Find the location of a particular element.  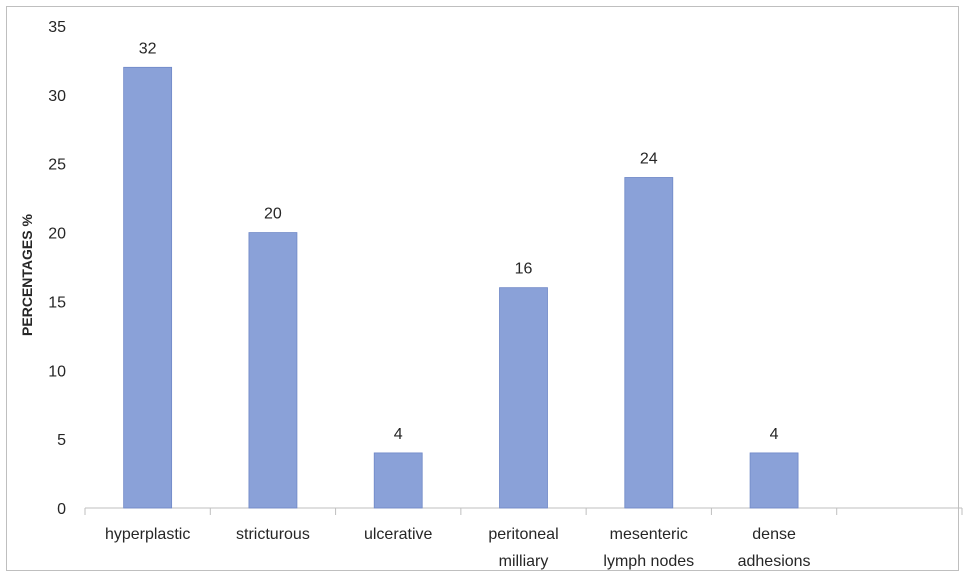

y-tick-label: 35 is located at coordinates (57, 27).